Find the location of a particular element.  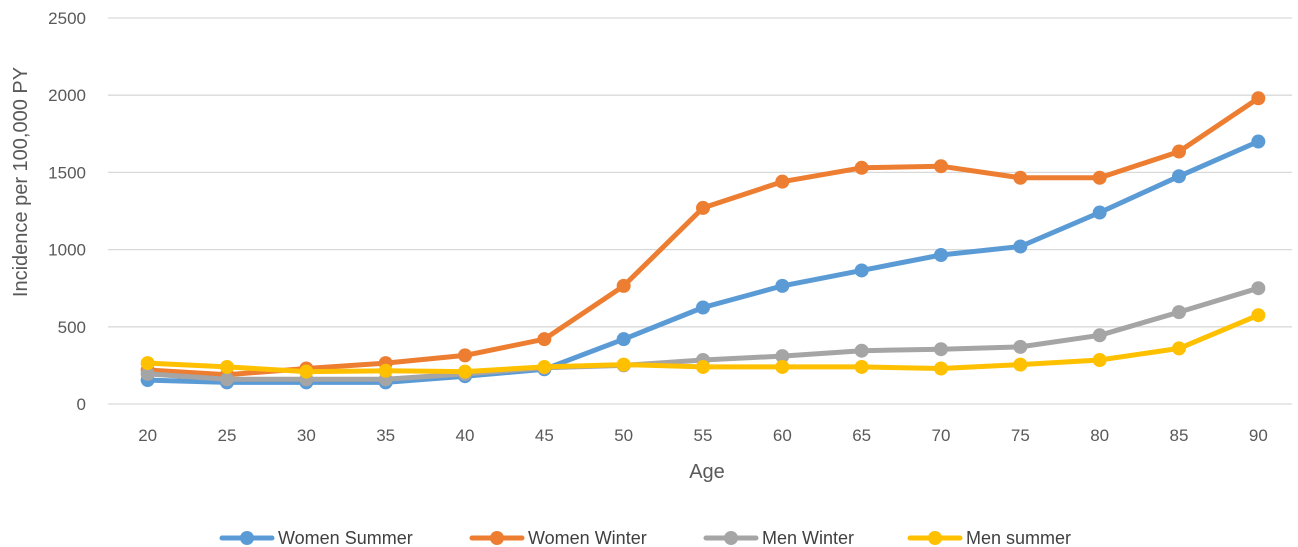

x-tick-label: 75 is located at coordinates (1020, 435).